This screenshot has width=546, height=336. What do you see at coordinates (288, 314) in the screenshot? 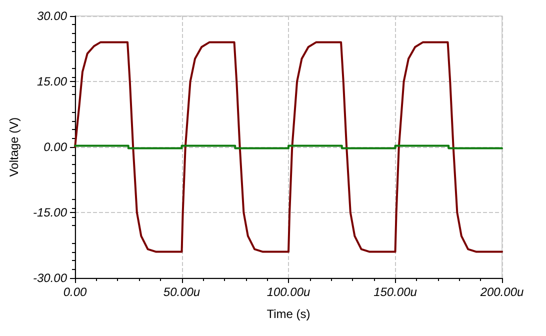
I see `x-axis-title: Time (s)` at bounding box center [288, 314].